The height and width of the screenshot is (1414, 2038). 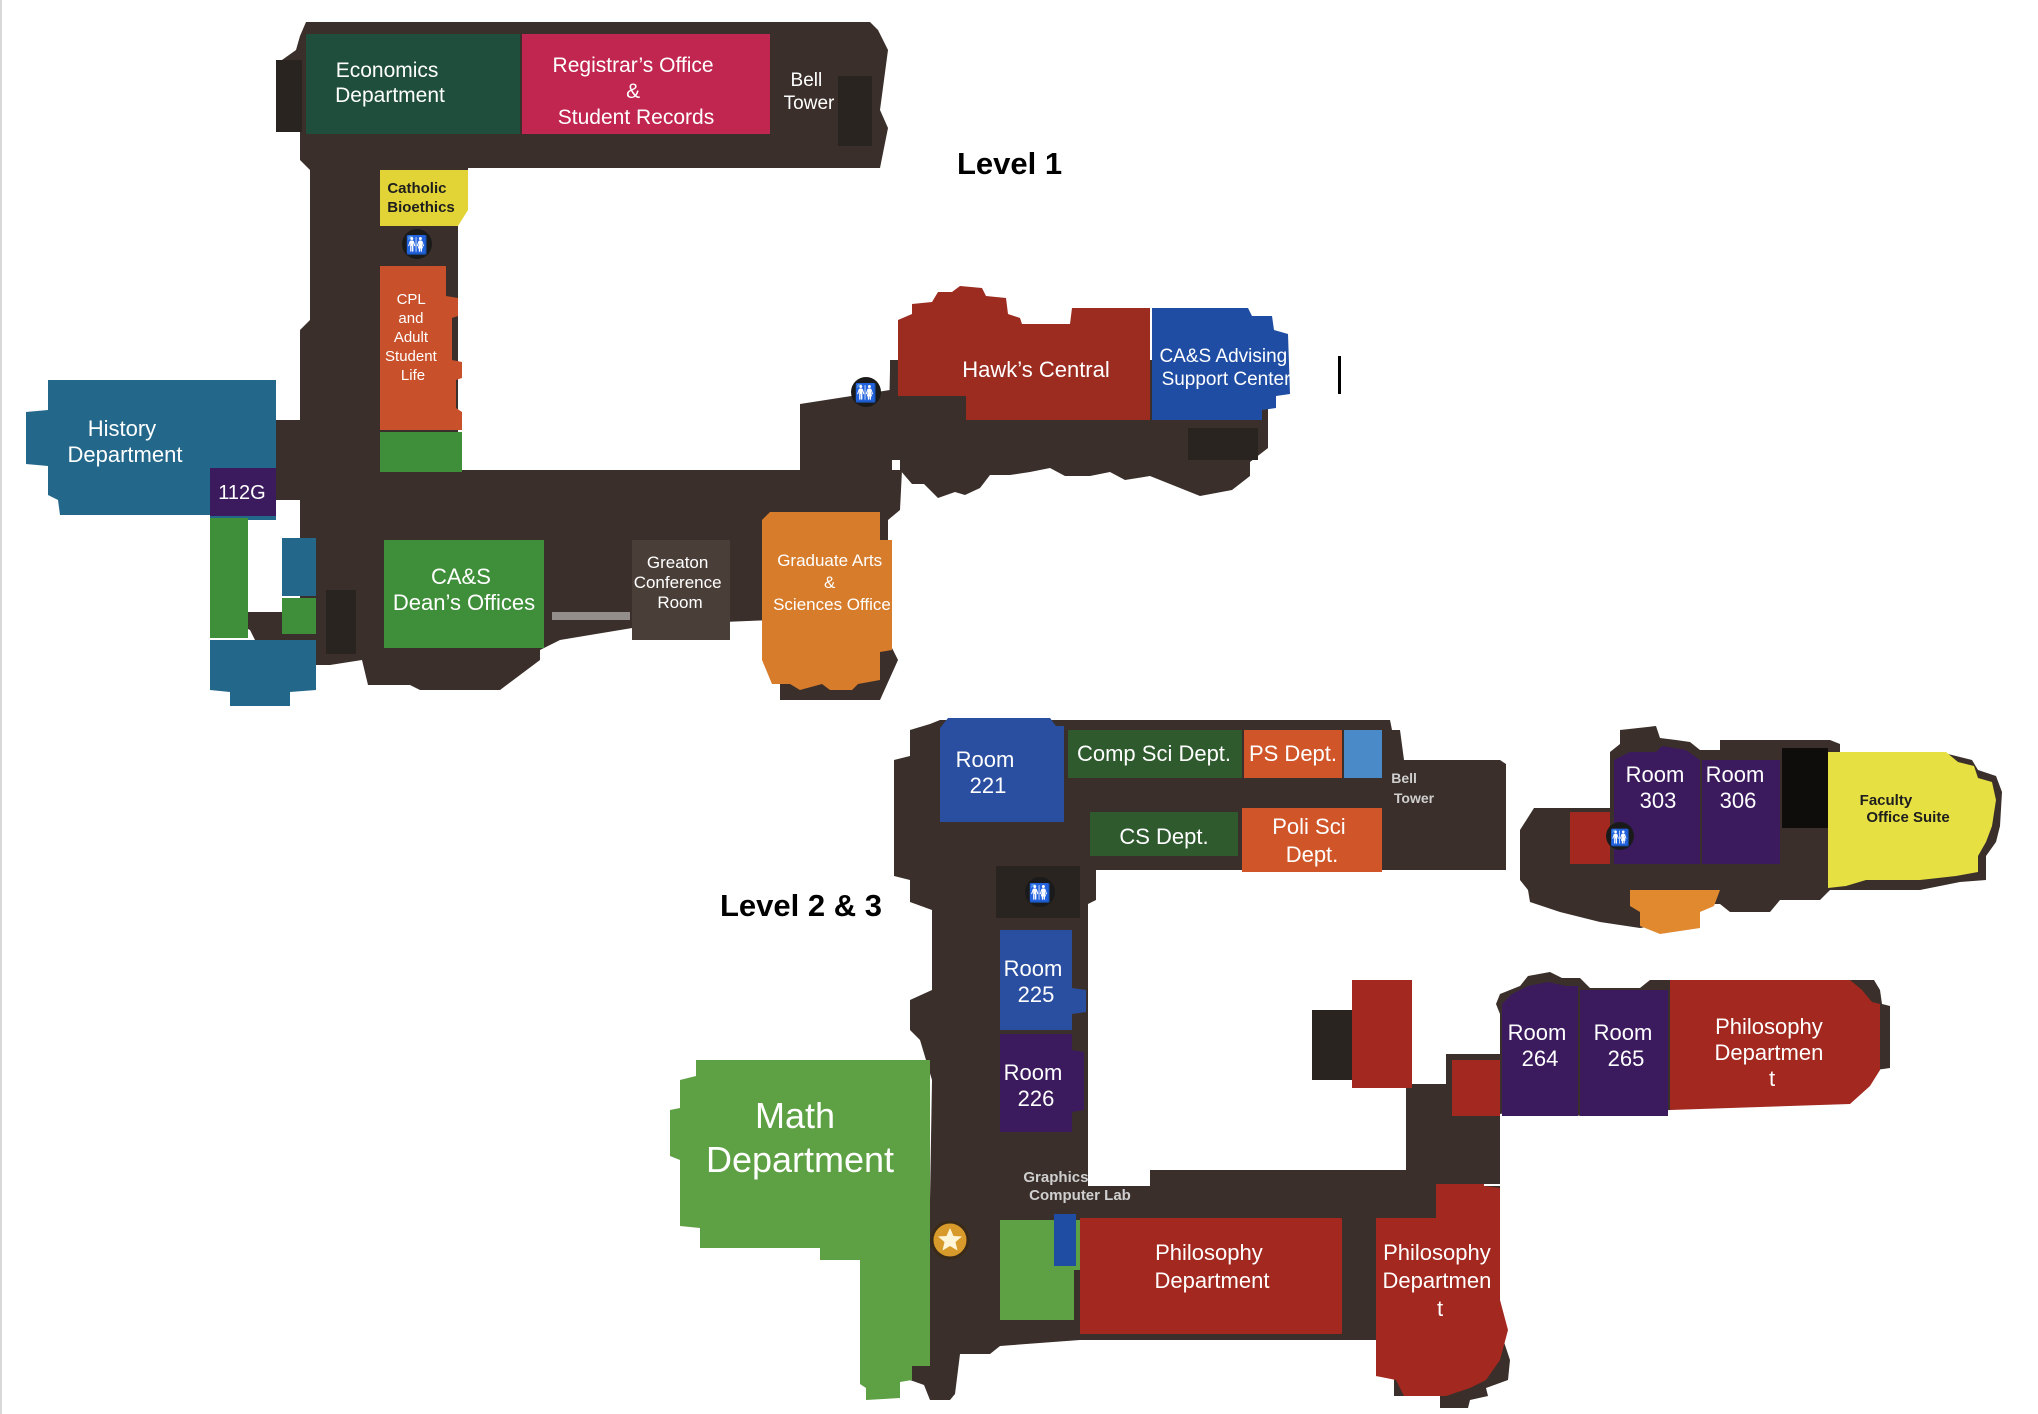 What do you see at coordinates (1905, 809) in the screenshot?
I see `faculty-office-suite-label: Faculty Office Suite` at bounding box center [1905, 809].